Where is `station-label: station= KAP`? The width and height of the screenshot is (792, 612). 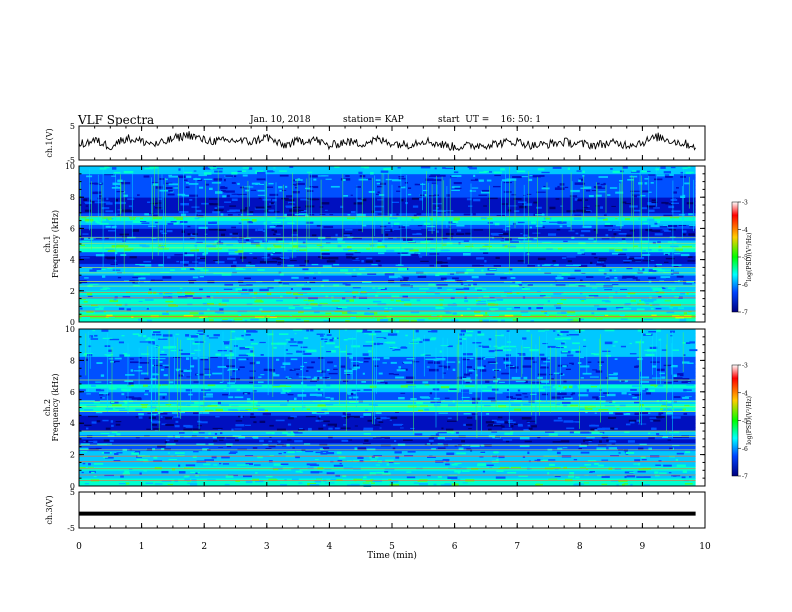
station-label: station= KAP is located at coordinates (373, 120).